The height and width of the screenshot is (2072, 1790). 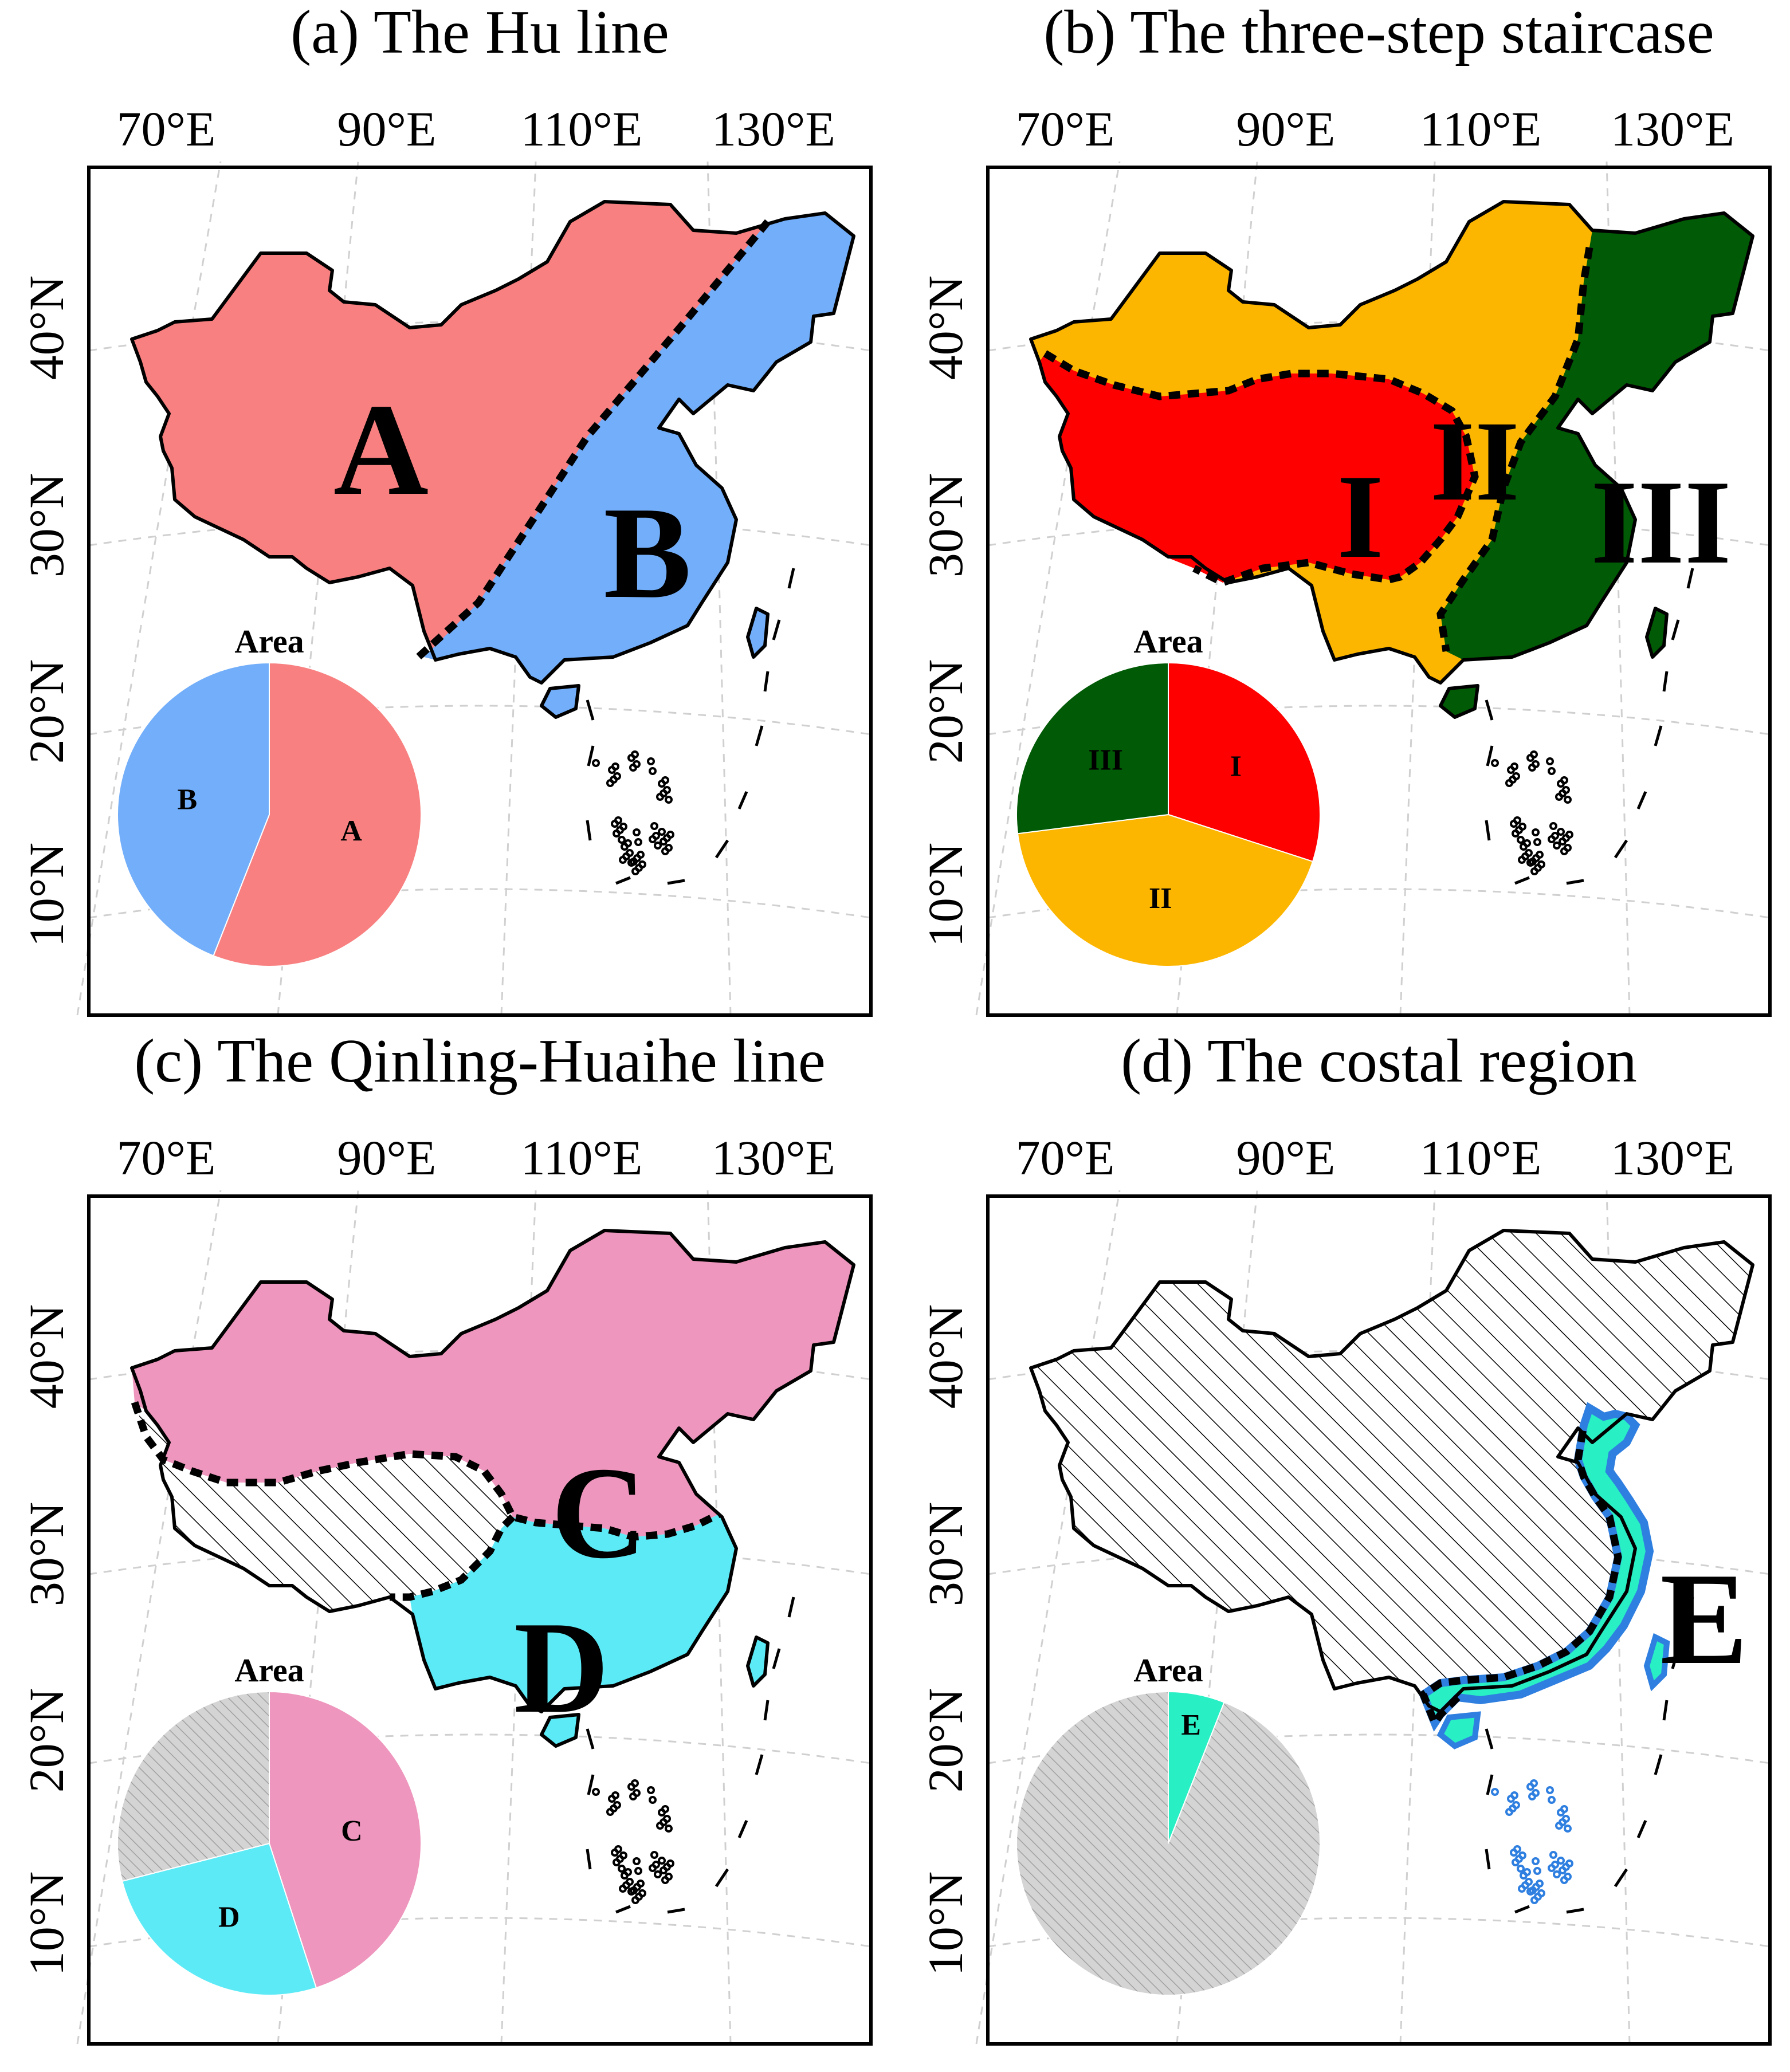 I want to click on region-label: D, so click(x=561, y=1667).